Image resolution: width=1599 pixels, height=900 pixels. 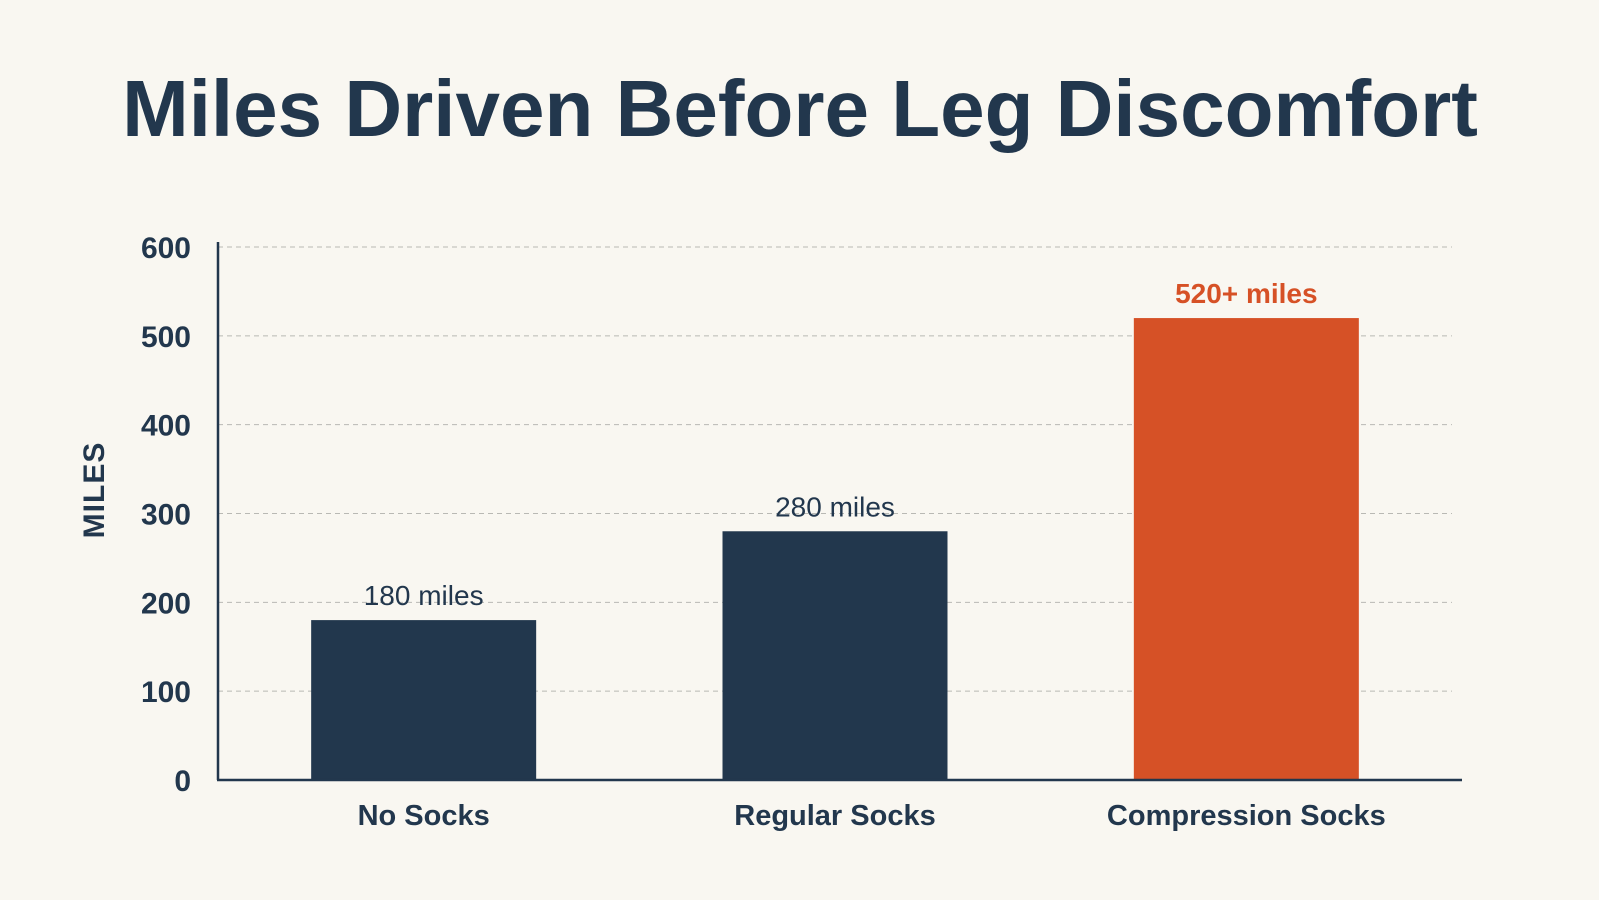 What do you see at coordinates (182, 781) in the screenshot?
I see `y-tick-label: 0` at bounding box center [182, 781].